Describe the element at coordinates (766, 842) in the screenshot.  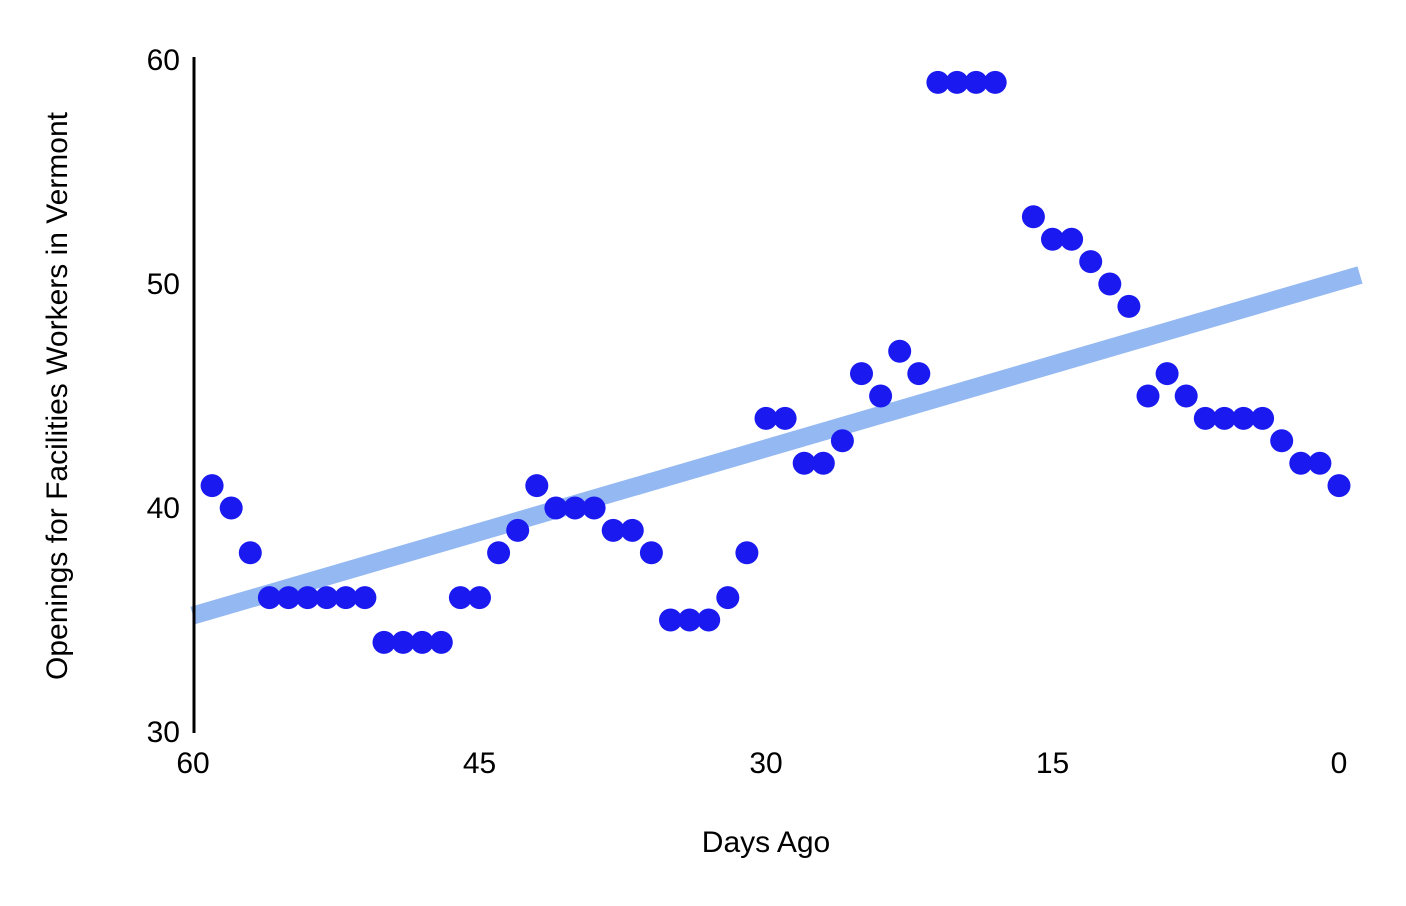
I see `x-axis-title: Days Ago` at that location.